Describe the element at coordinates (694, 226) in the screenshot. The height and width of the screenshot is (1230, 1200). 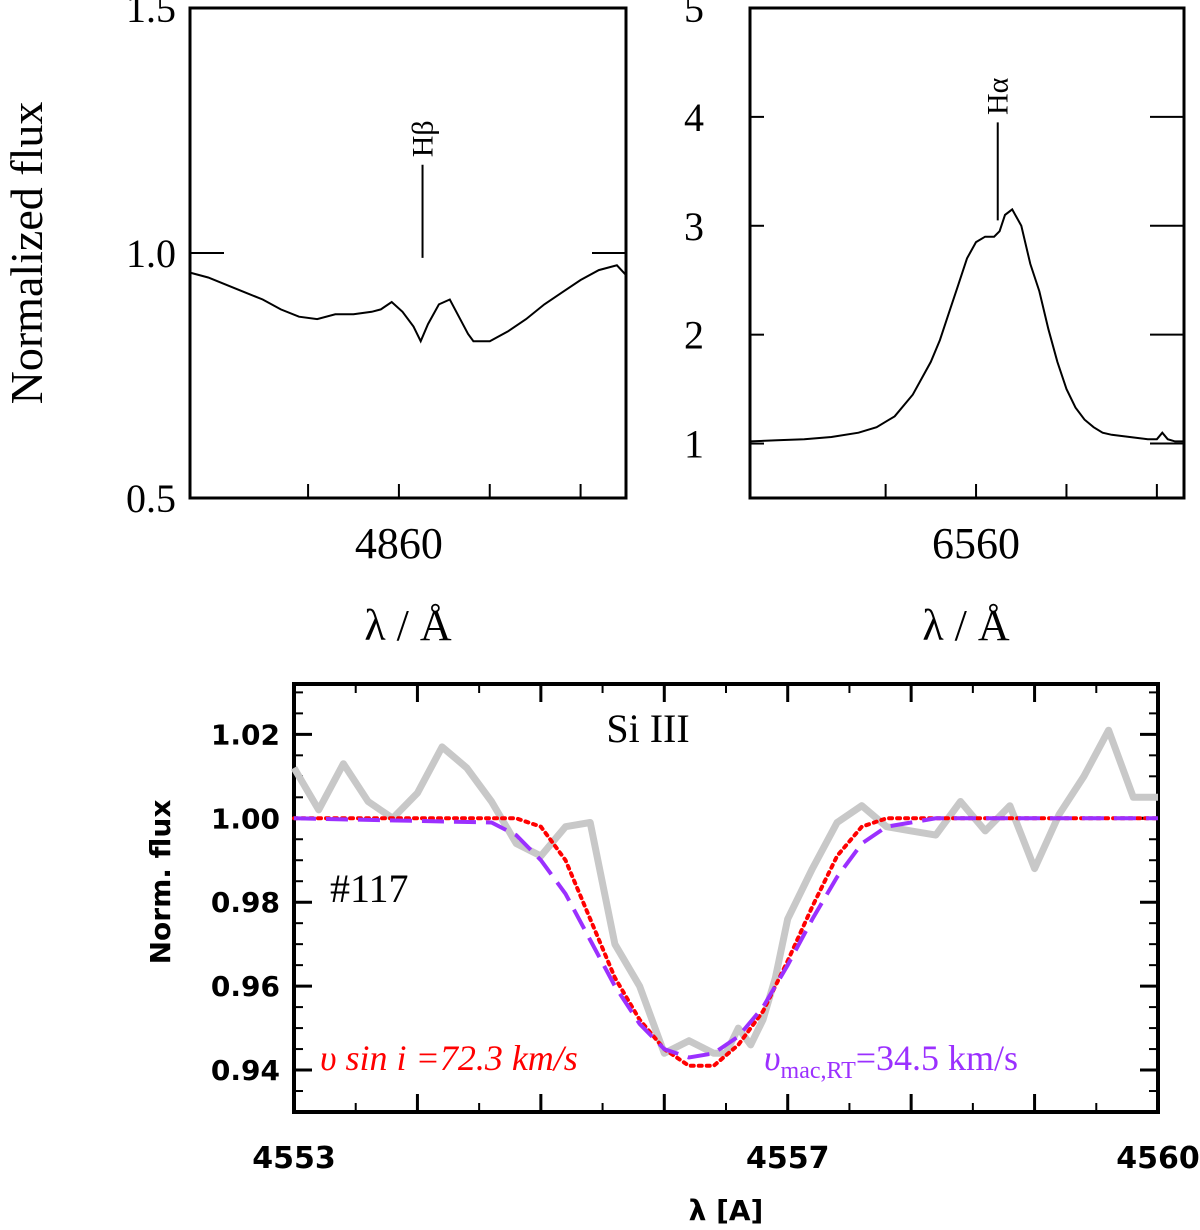
I see `halpha-ytick-label: 3` at that location.